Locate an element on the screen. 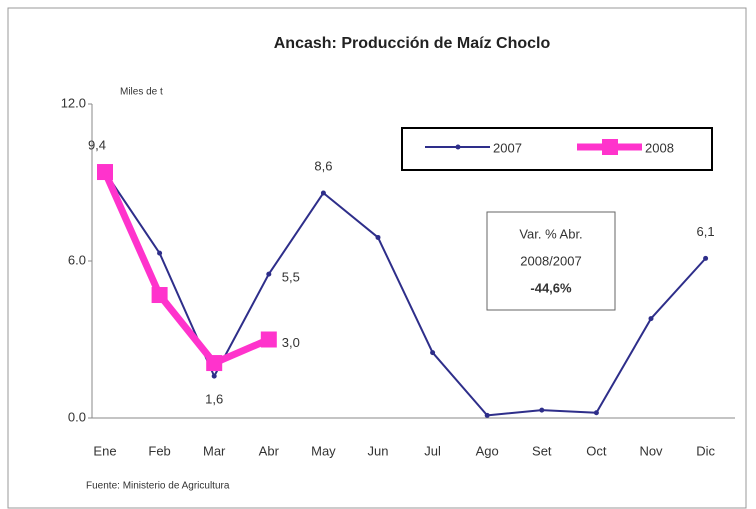  data-label: 9,4 is located at coordinates (97, 144).